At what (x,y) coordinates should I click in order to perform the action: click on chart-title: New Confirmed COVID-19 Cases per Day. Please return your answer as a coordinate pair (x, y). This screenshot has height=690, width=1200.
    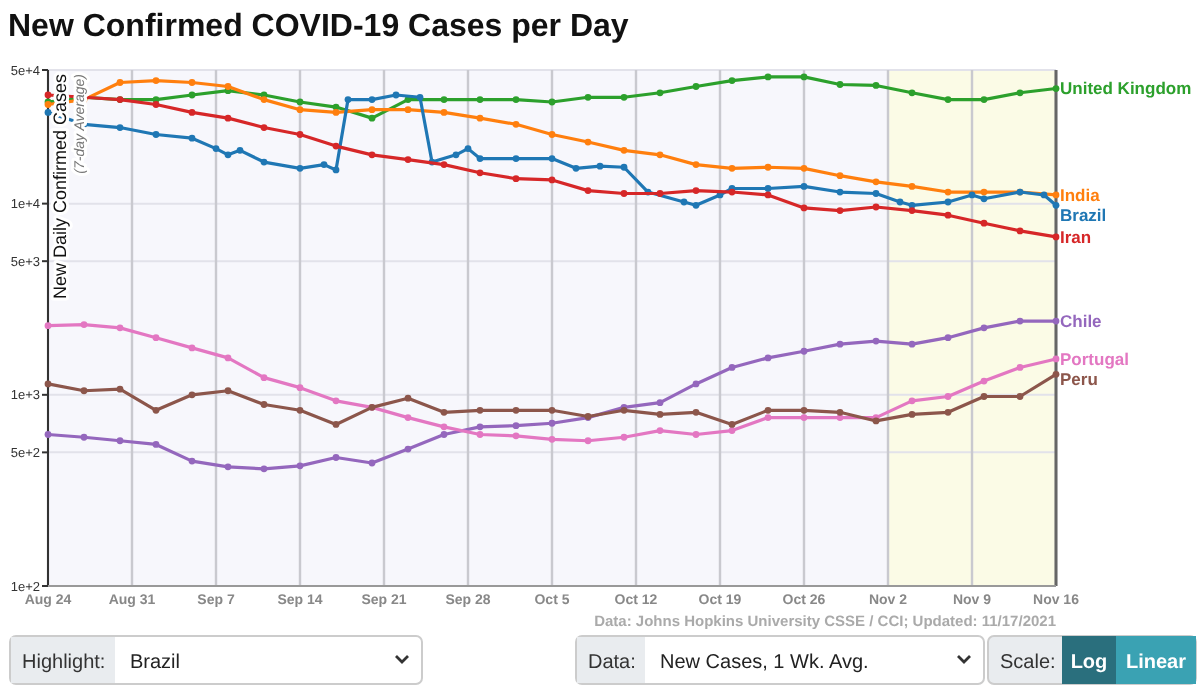
    Looking at the image, I should click on (318, 27).